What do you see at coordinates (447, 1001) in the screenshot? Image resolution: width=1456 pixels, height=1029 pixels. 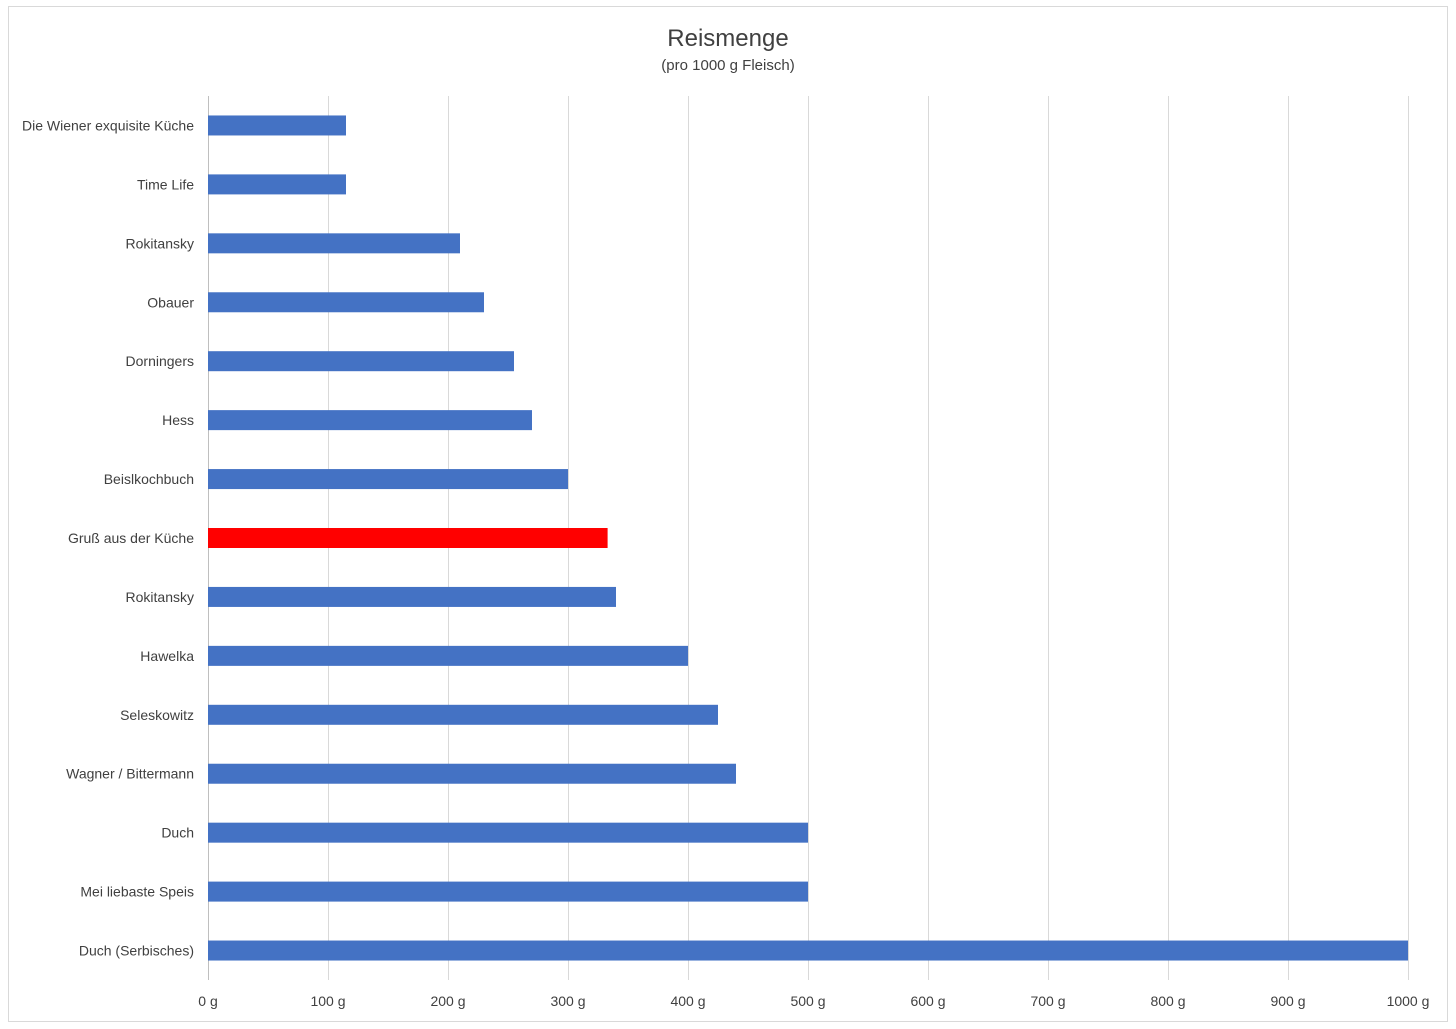 I see `x-tick-label: 200 g` at bounding box center [447, 1001].